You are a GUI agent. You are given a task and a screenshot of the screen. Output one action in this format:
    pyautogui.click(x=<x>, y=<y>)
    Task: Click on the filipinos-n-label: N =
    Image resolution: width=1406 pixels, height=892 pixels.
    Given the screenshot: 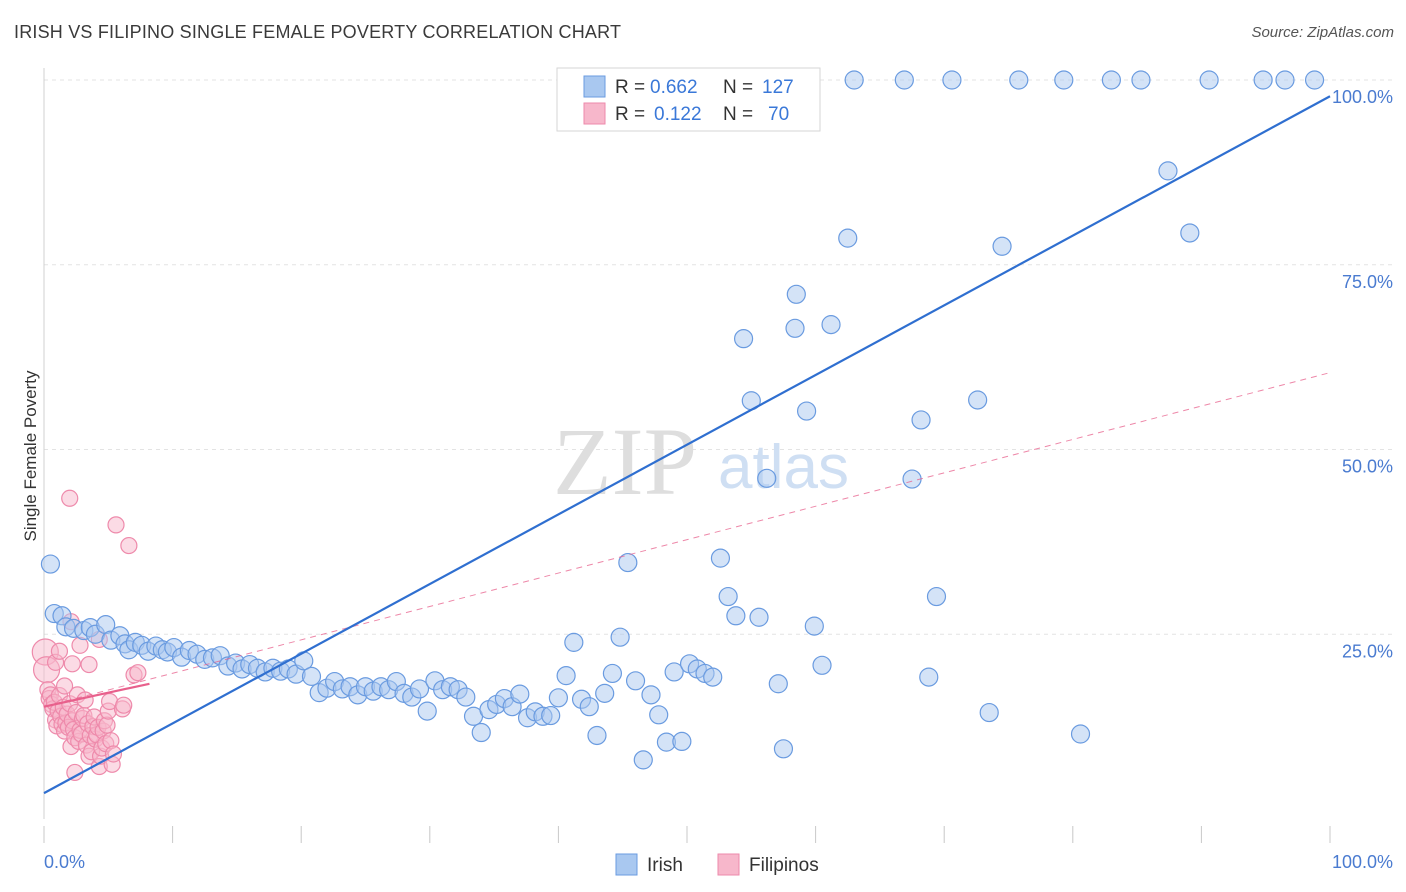 What is the action you would take?
    pyautogui.click(x=738, y=114)
    